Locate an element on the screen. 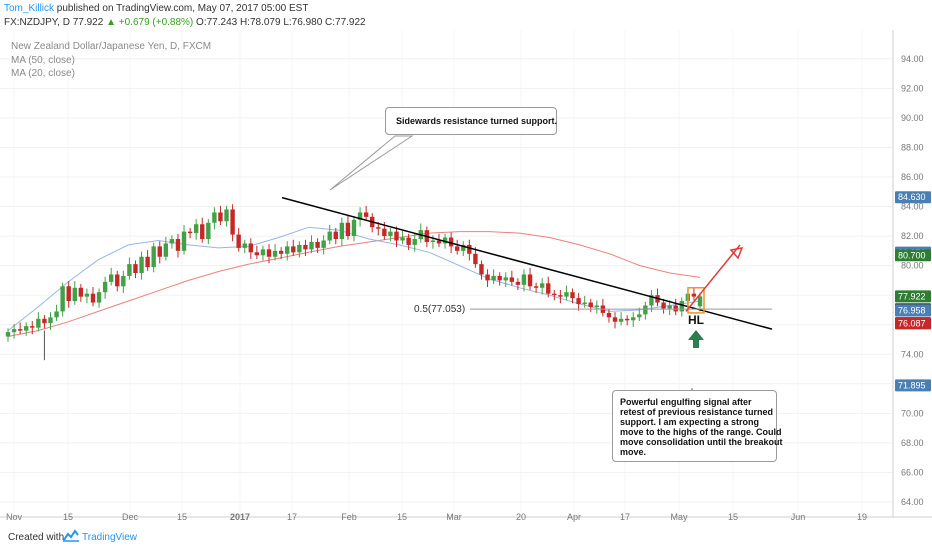 Image resolution: width=932 pixels, height=550 pixels. projection-arrow-line is located at coordinates (713, 278).